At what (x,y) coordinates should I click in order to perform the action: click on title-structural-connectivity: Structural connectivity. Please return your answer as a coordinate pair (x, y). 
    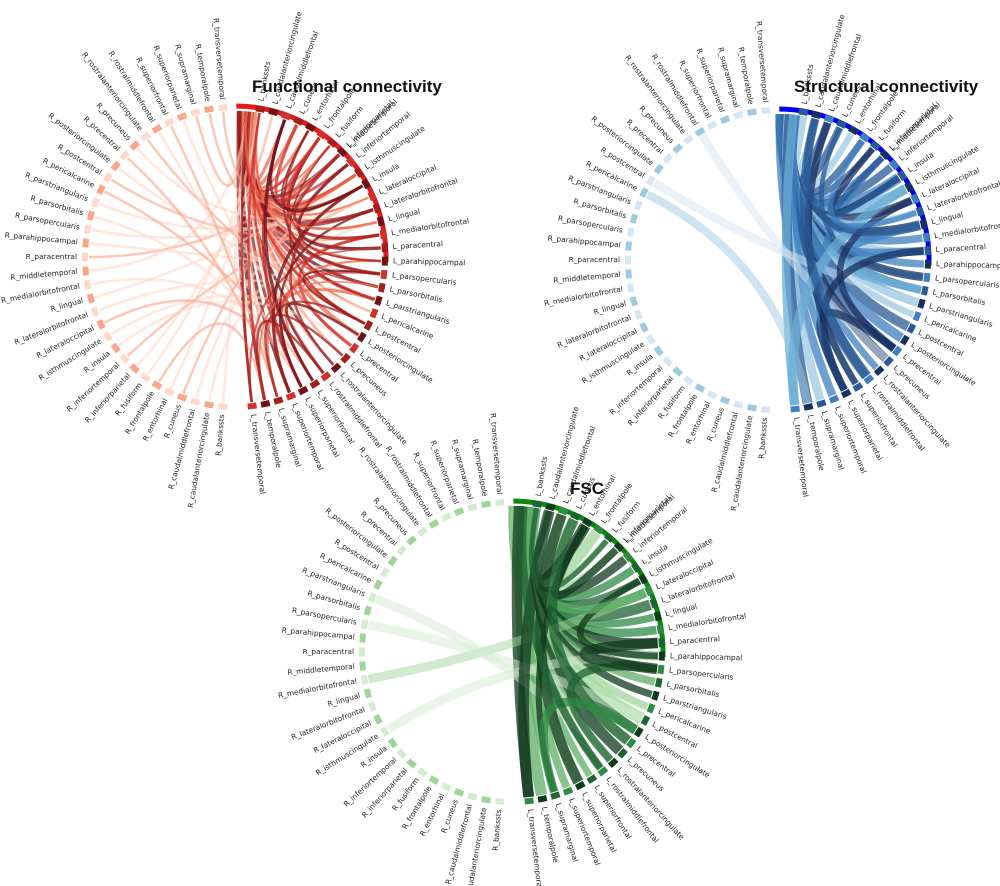
    Looking at the image, I should click on (886, 86).